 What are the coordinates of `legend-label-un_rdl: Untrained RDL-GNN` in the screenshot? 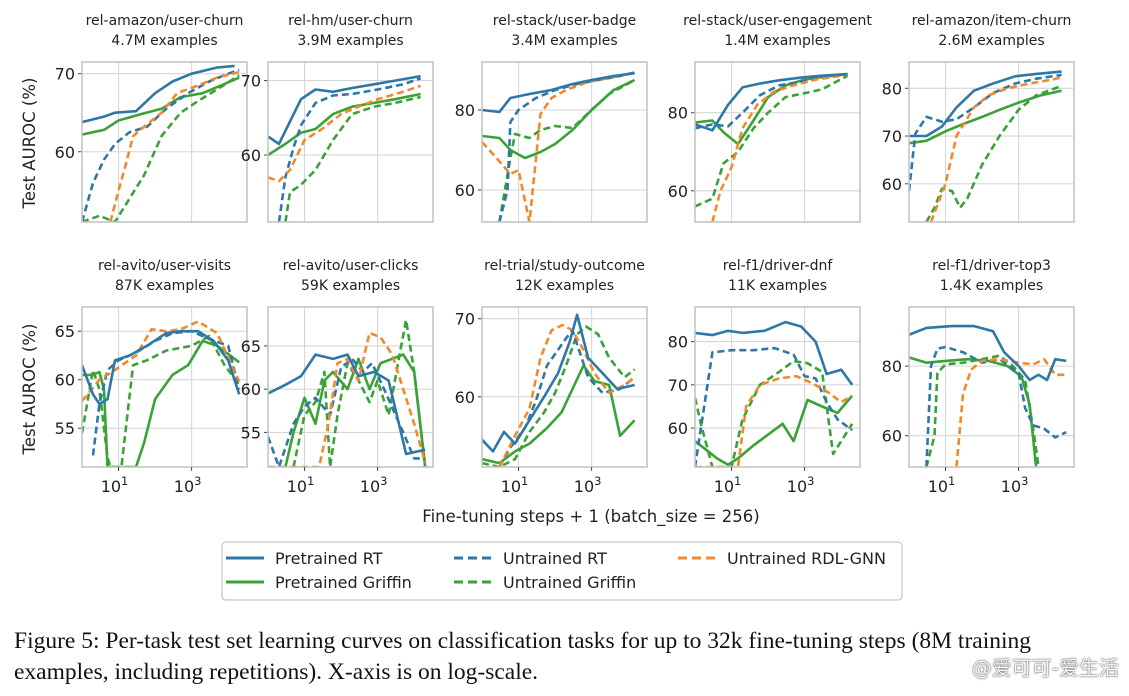 It's located at (806, 558).